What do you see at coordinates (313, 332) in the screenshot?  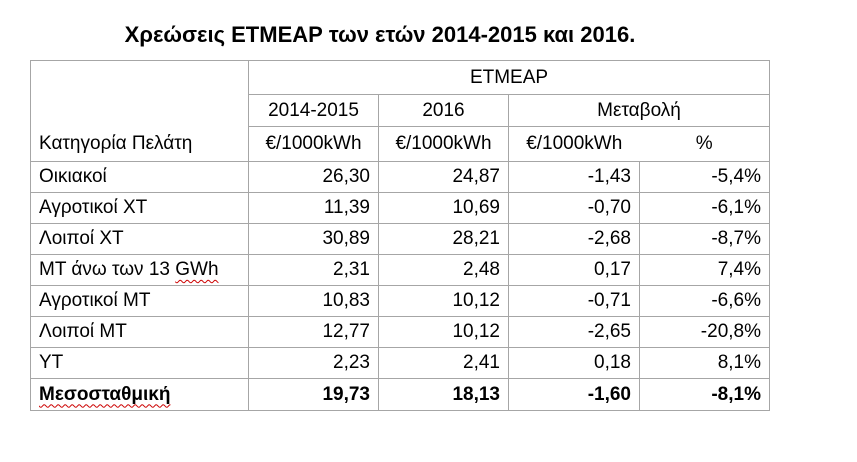 I see `value-2014-2015-cell: 12,77` at bounding box center [313, 332].